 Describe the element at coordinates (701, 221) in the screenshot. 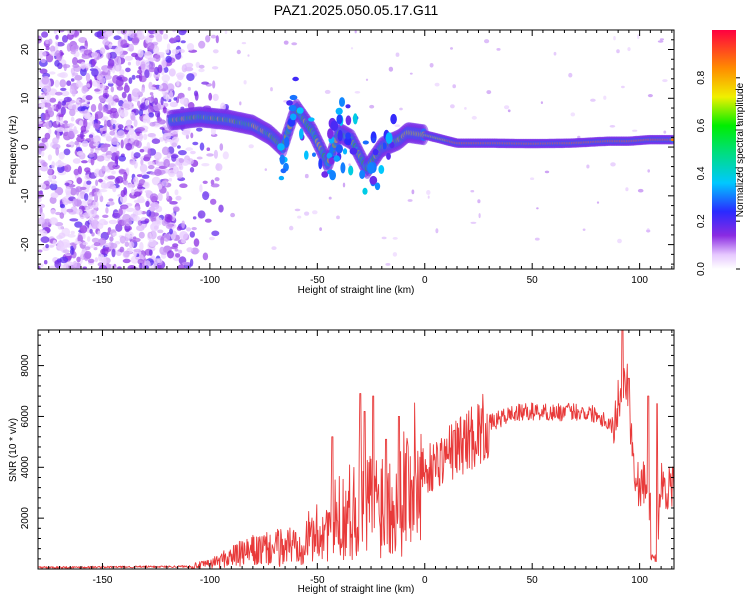

I see `colorbar-tick-label: 0.2` at that location.